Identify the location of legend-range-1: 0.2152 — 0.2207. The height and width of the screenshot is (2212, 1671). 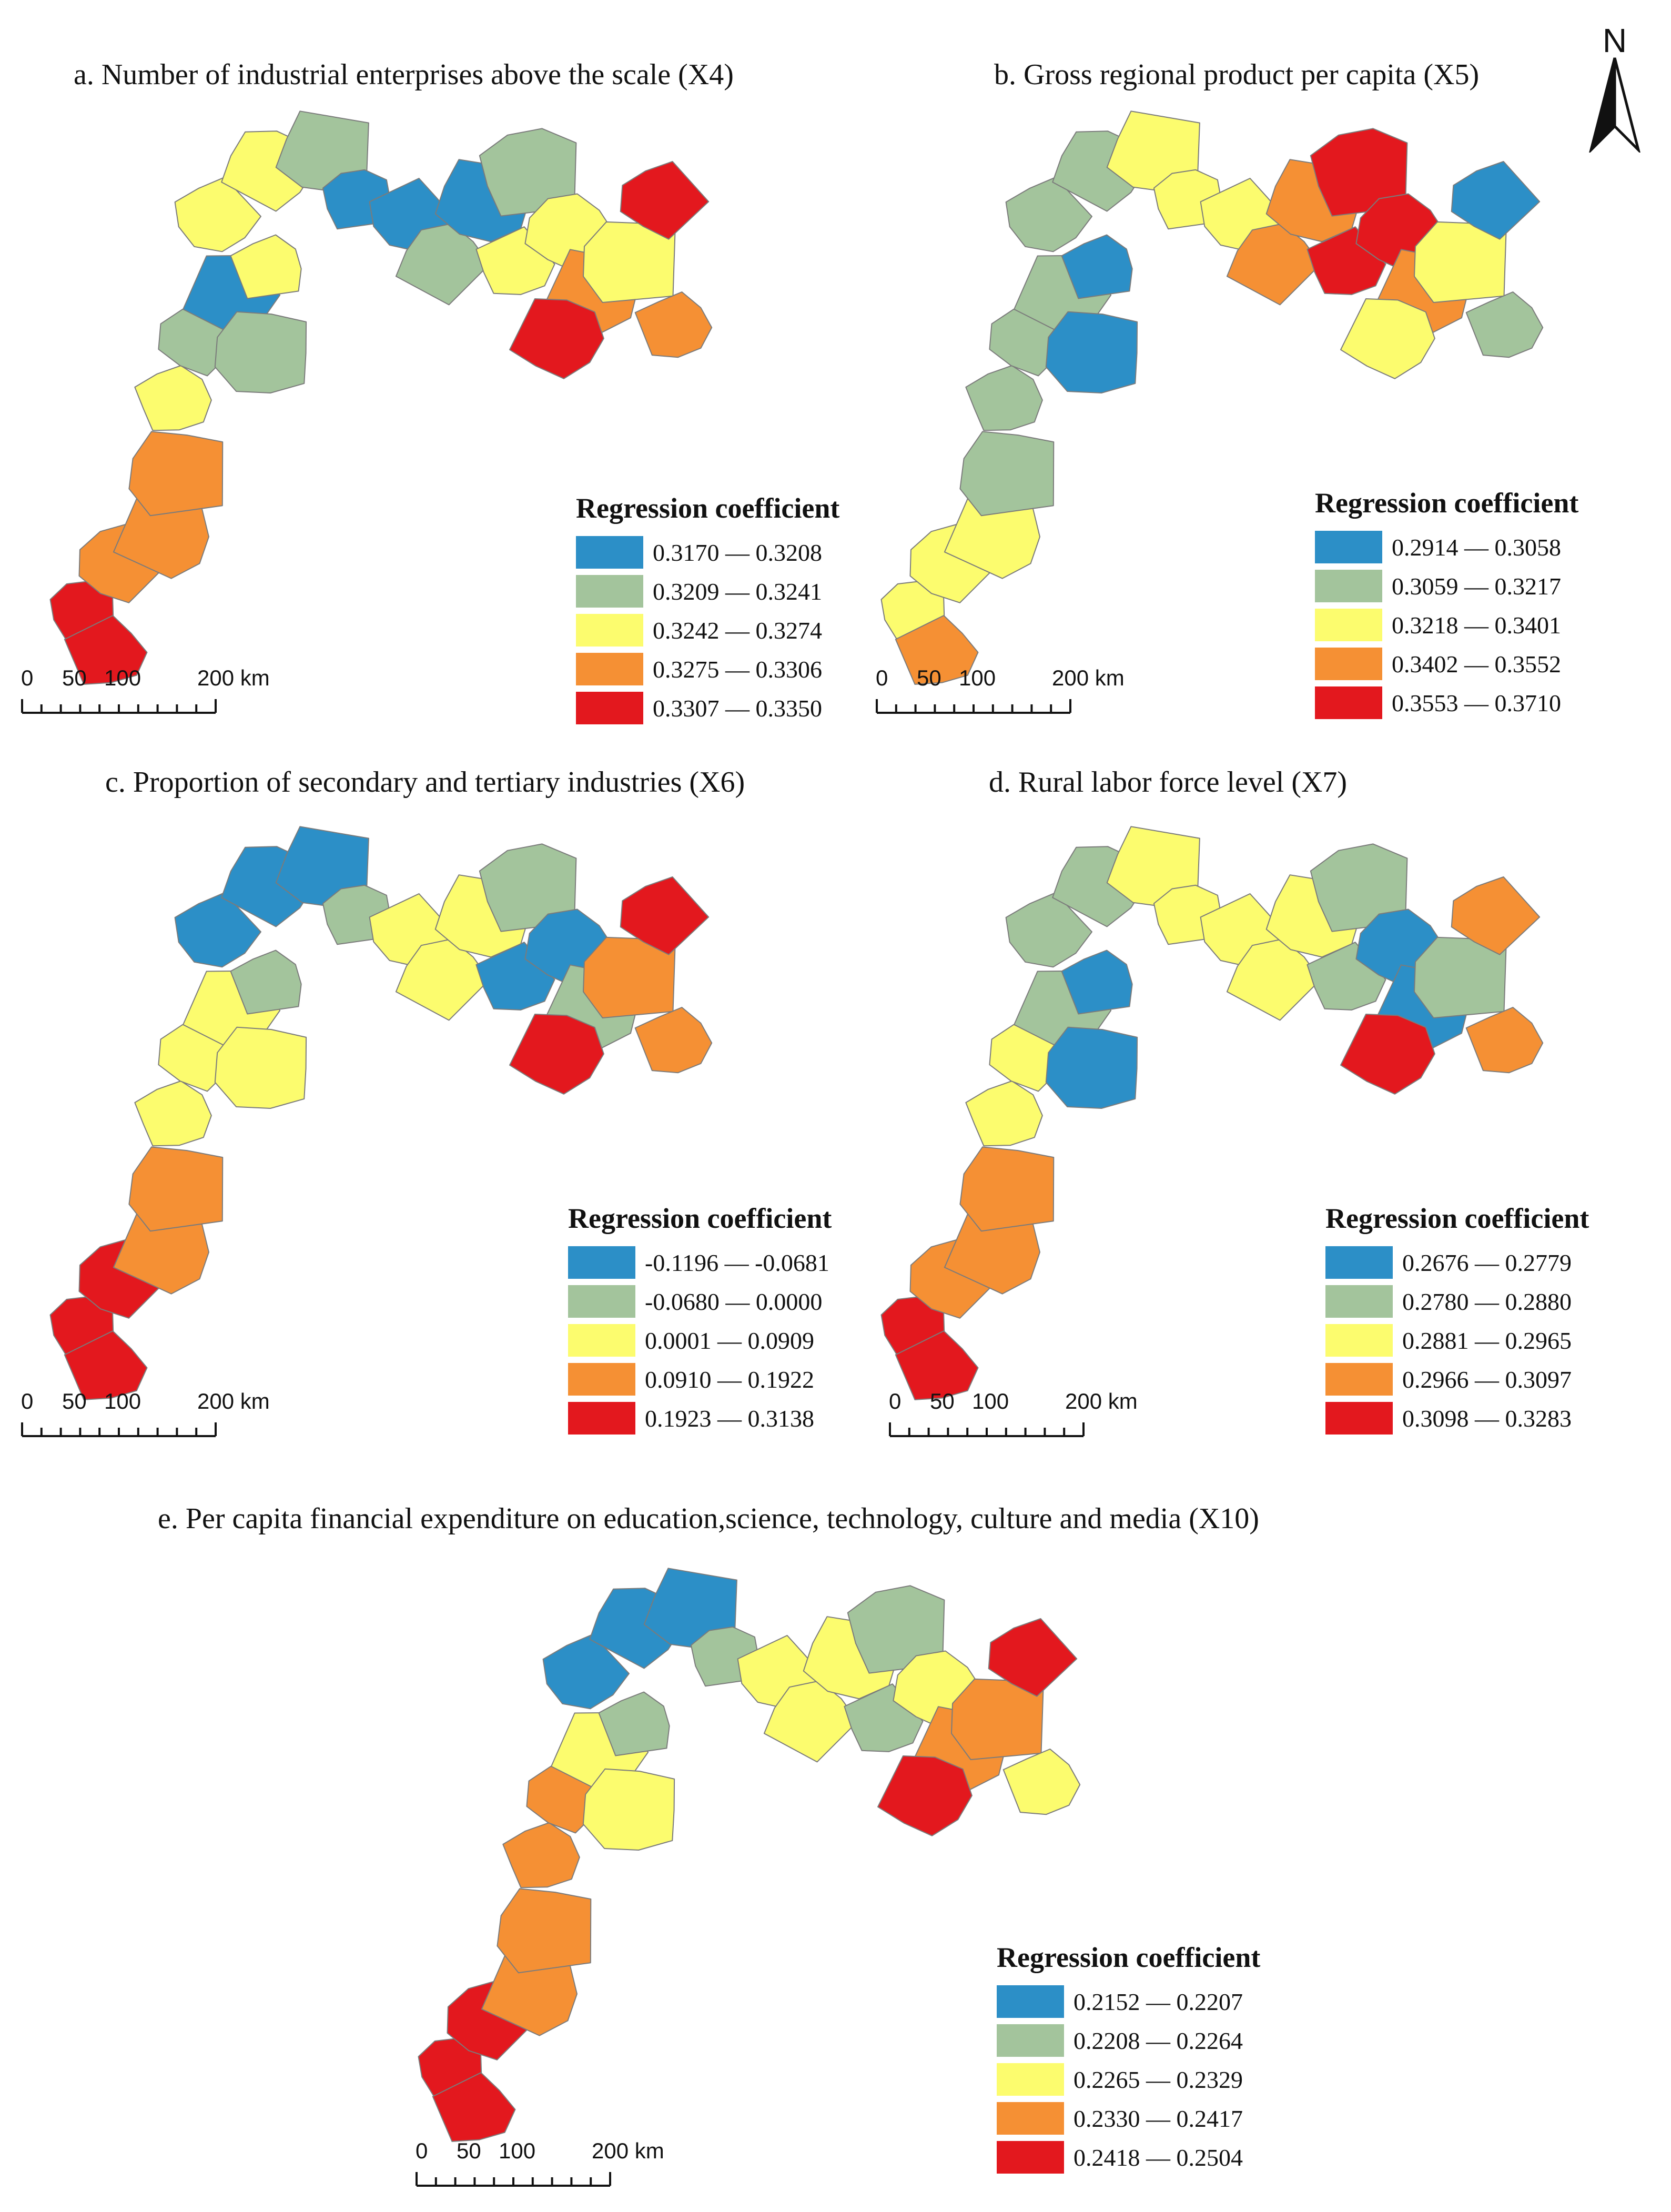
(1158, 2001).